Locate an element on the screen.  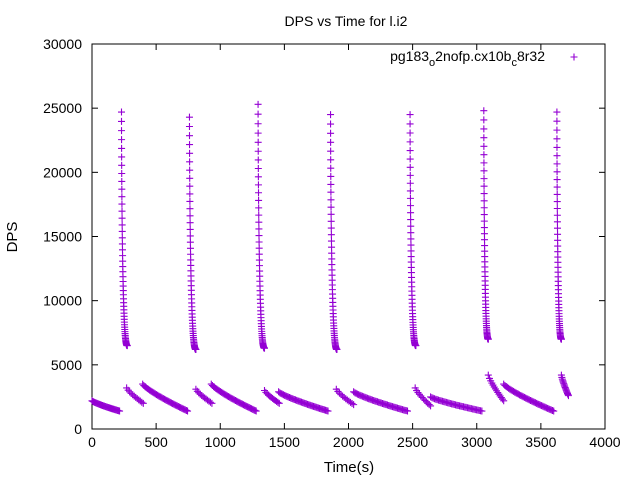
x-tick-label: 1000 is located at coordinates (220, 442).